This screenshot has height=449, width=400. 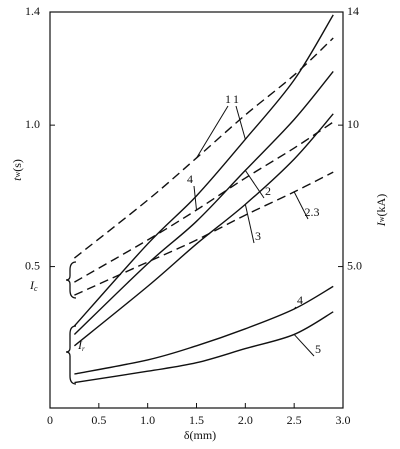 What do you see at coordinates (50, 420) in the screenshot?
I see `x-tick-label: 0` at bounding box center [50, 420].